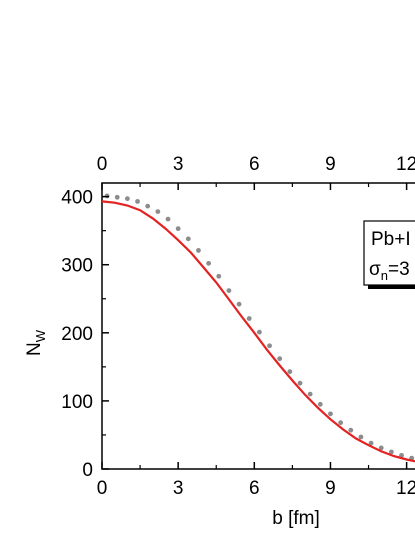 The height and width of the screenshot is (537, 415). Describe the element at coordinates (102, 164) in the screenshot. I see `top-tick-label: 0` at that location.